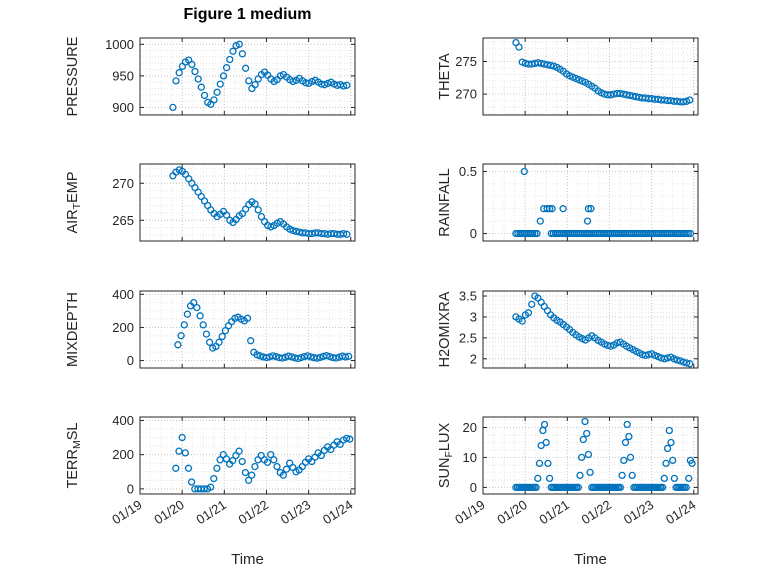 Image resolution: width=778 pixels, height=583 pixels. I want to click on data-series-theta, so click(603, 72).